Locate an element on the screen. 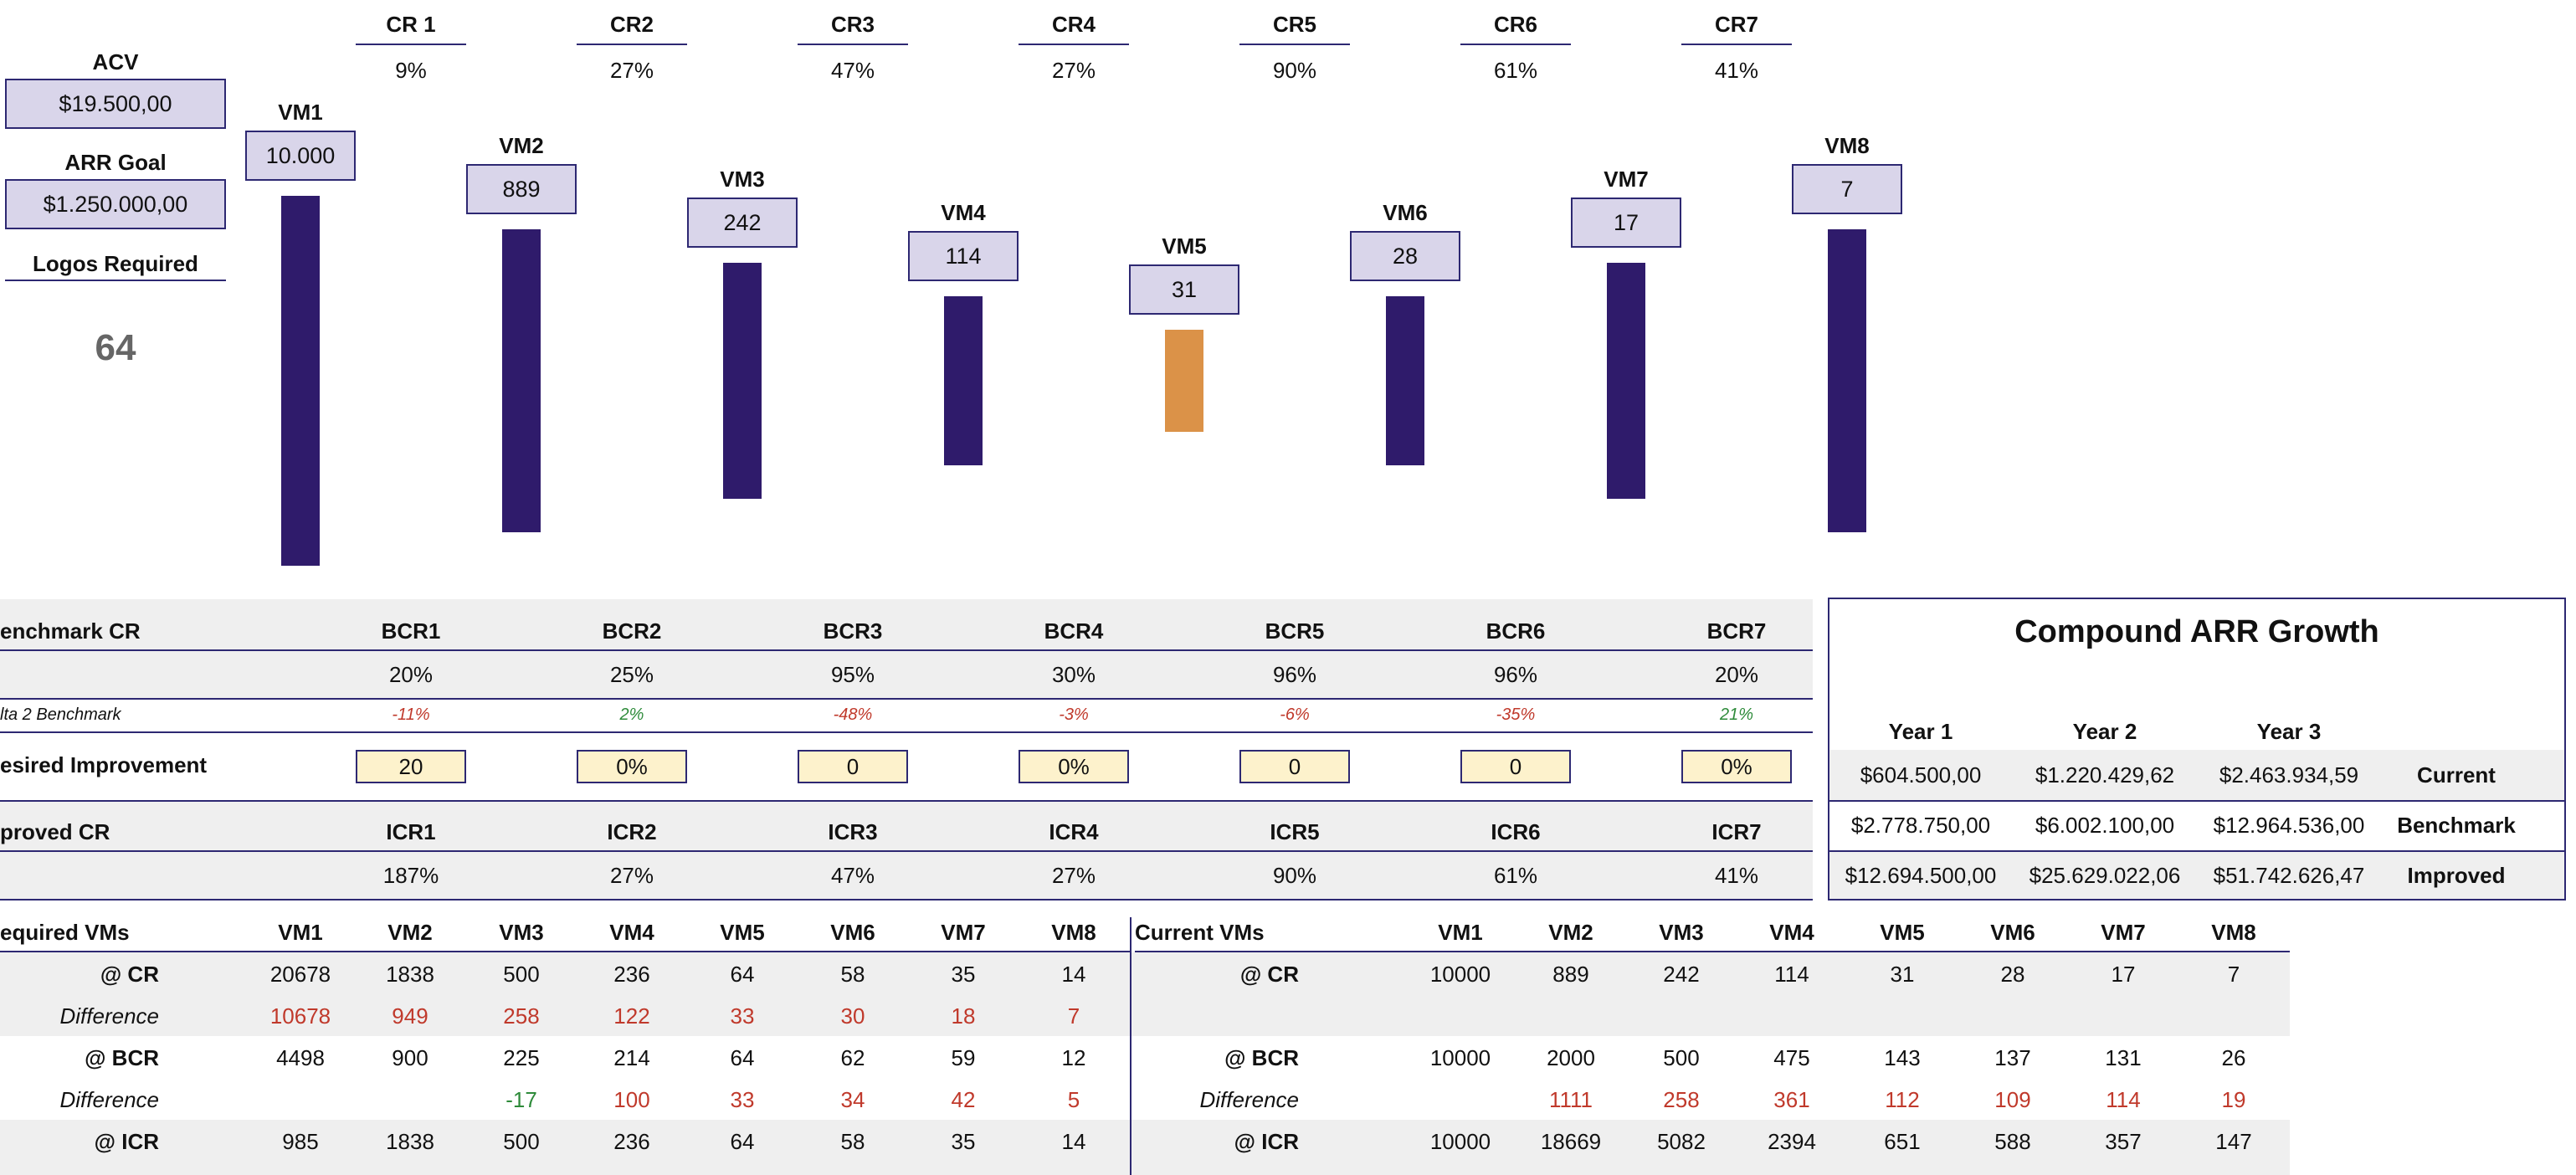  current-band-icr is located at coordinates (1710, 1147).